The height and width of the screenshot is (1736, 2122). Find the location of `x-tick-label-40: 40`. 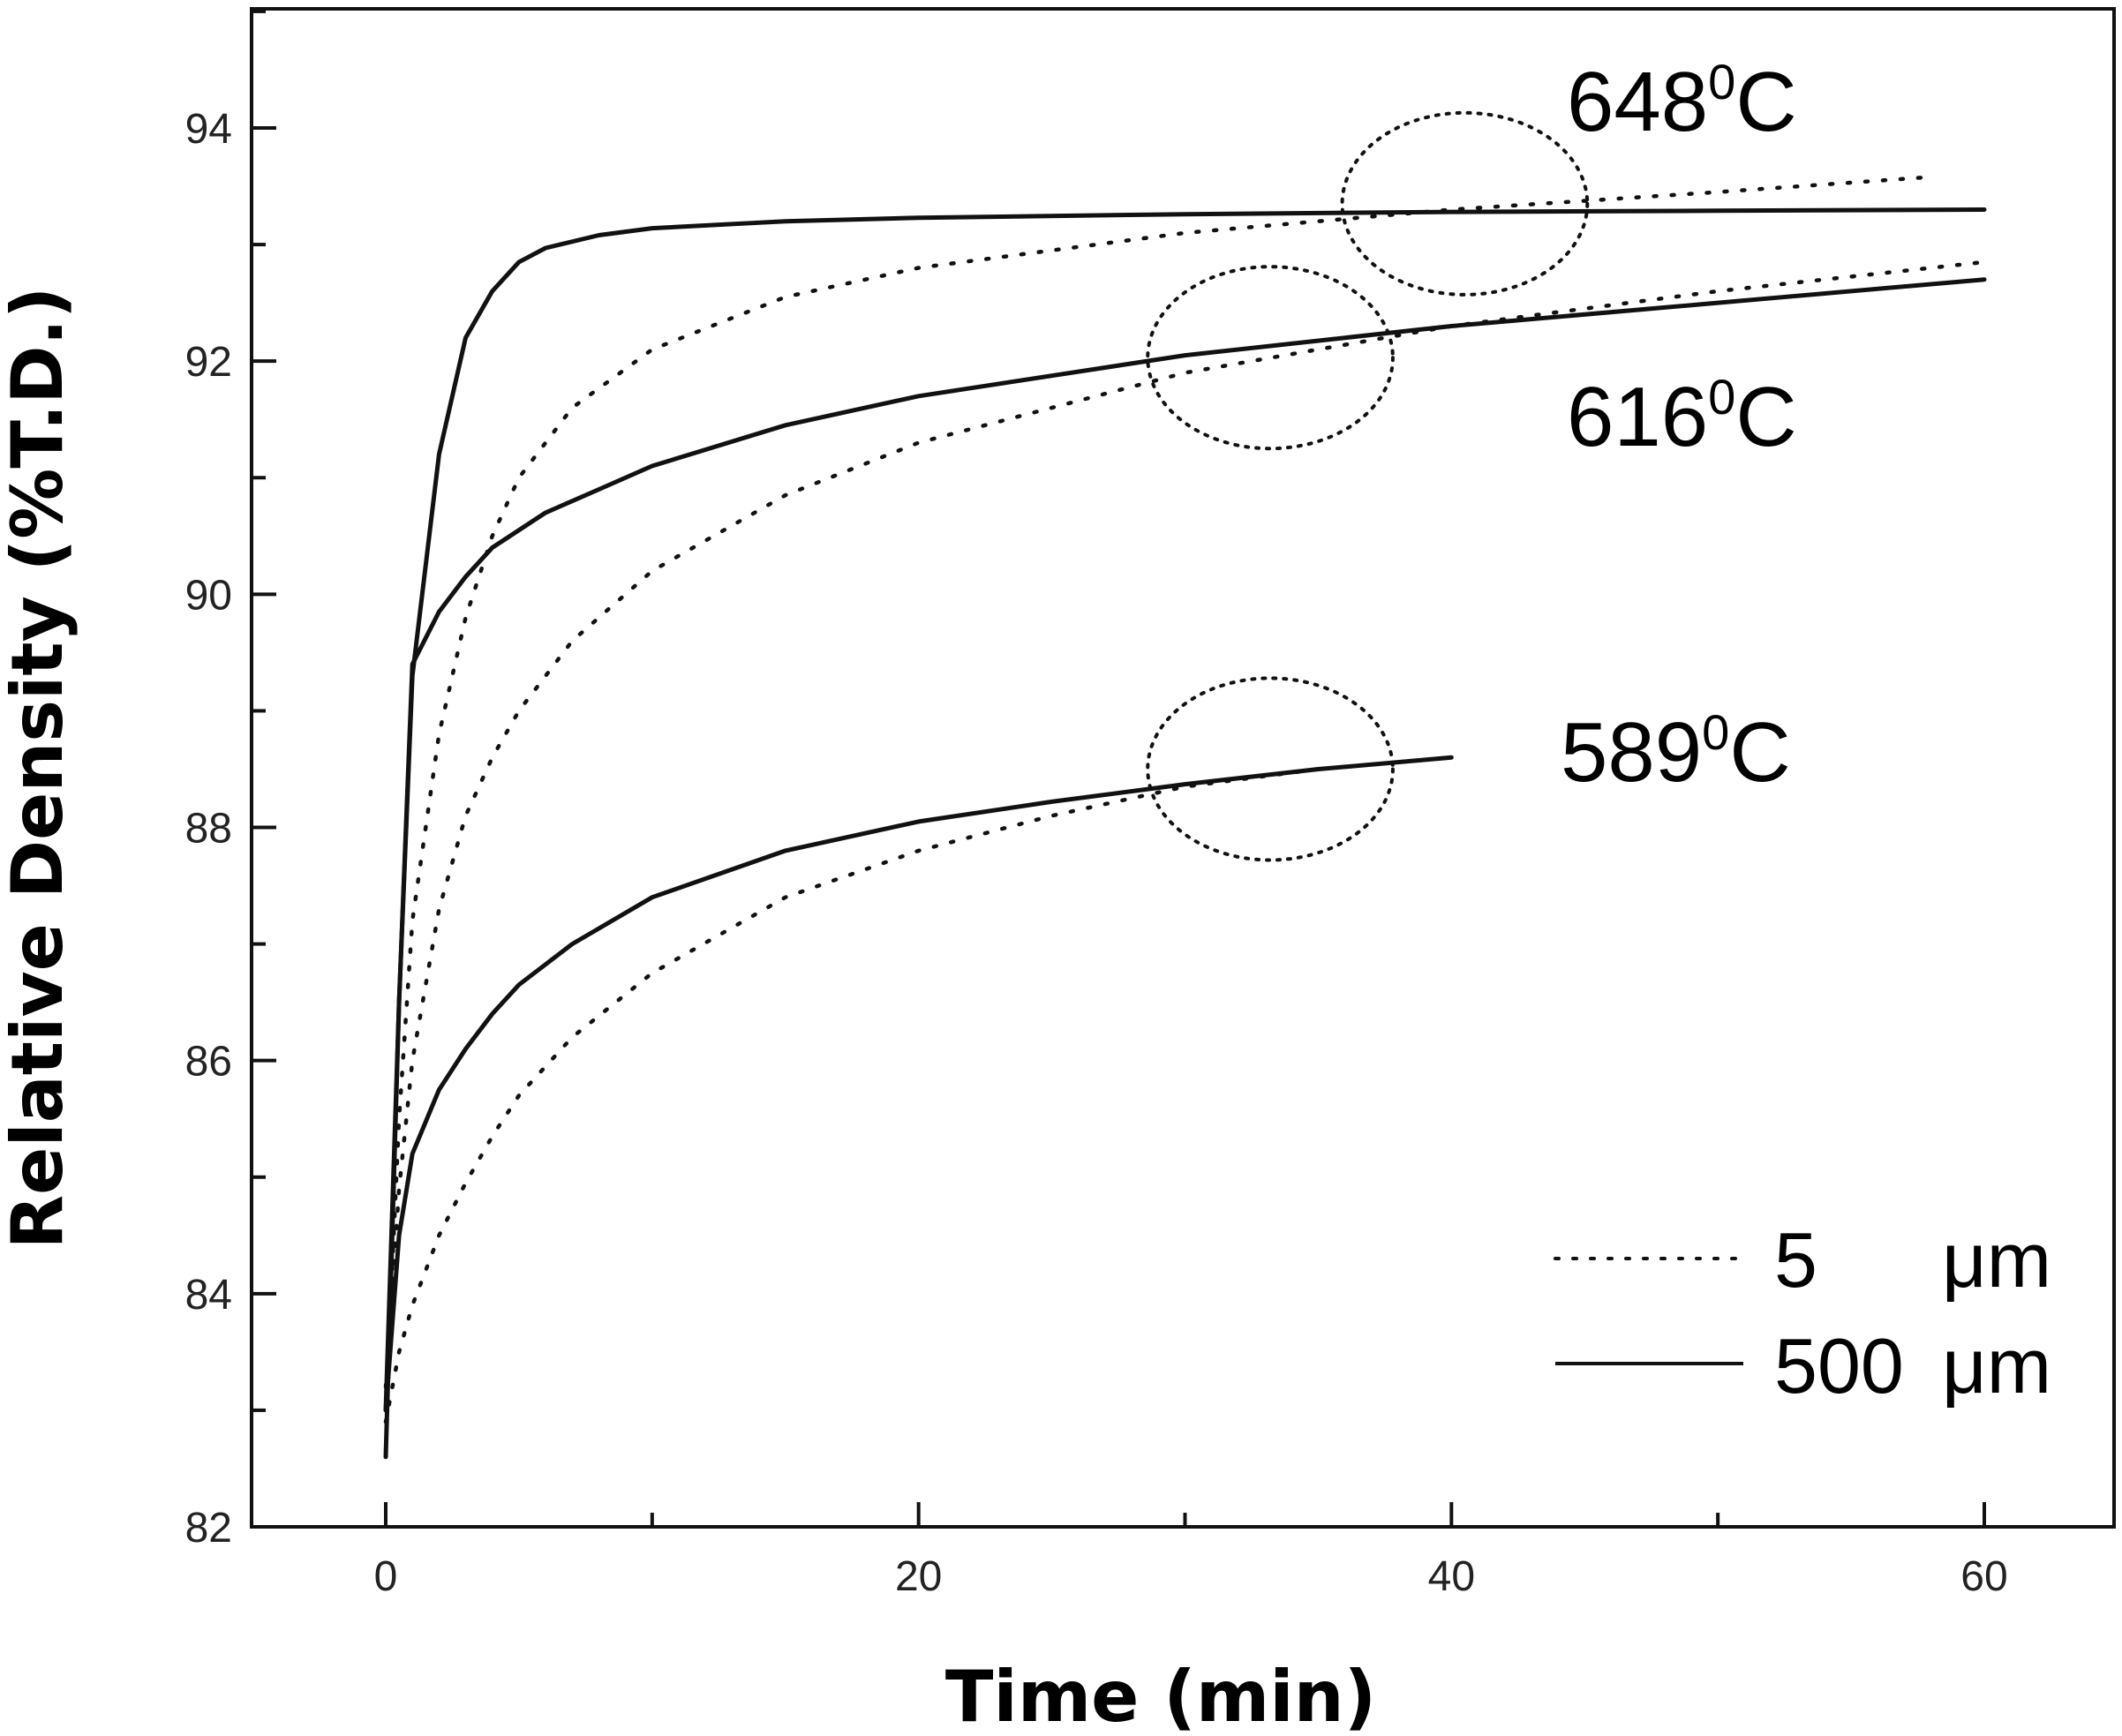

x-tick-label-40: 40 is located at coordinates (1451, 1576).